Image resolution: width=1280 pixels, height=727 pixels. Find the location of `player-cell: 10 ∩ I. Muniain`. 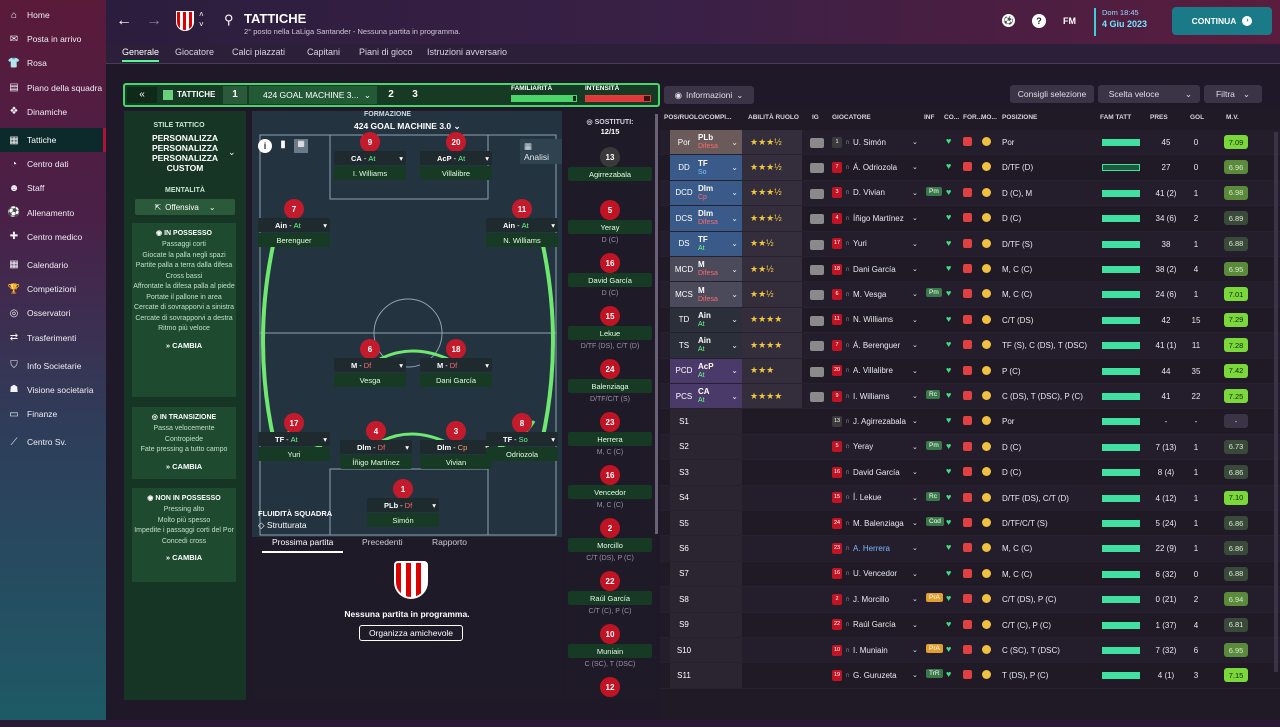

player-cell: 10 ∩ I. Muniain is located at coordinates (876, 650).